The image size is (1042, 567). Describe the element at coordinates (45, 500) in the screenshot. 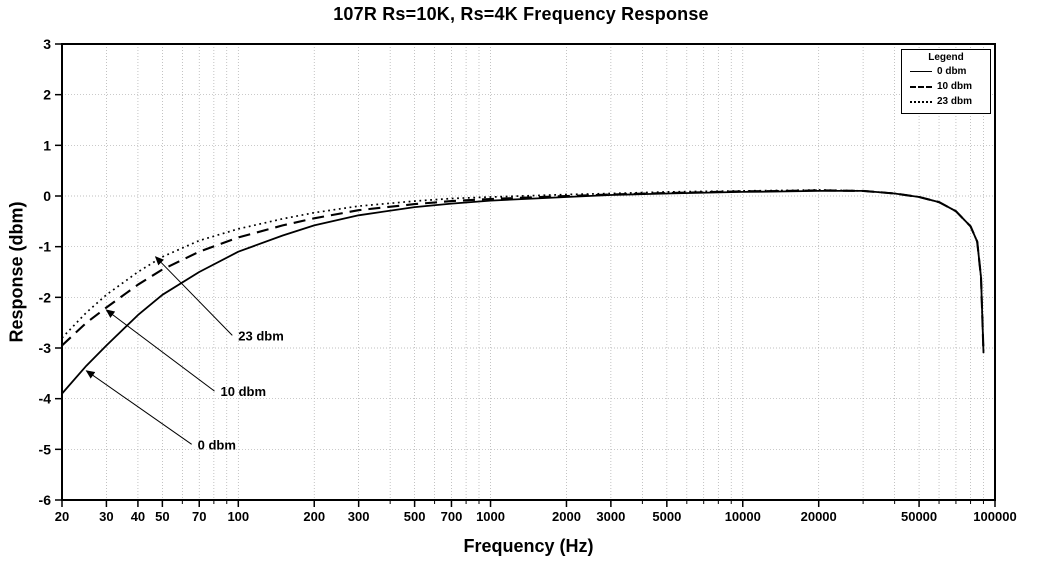

I see `y-tick-label: -6` at that location.